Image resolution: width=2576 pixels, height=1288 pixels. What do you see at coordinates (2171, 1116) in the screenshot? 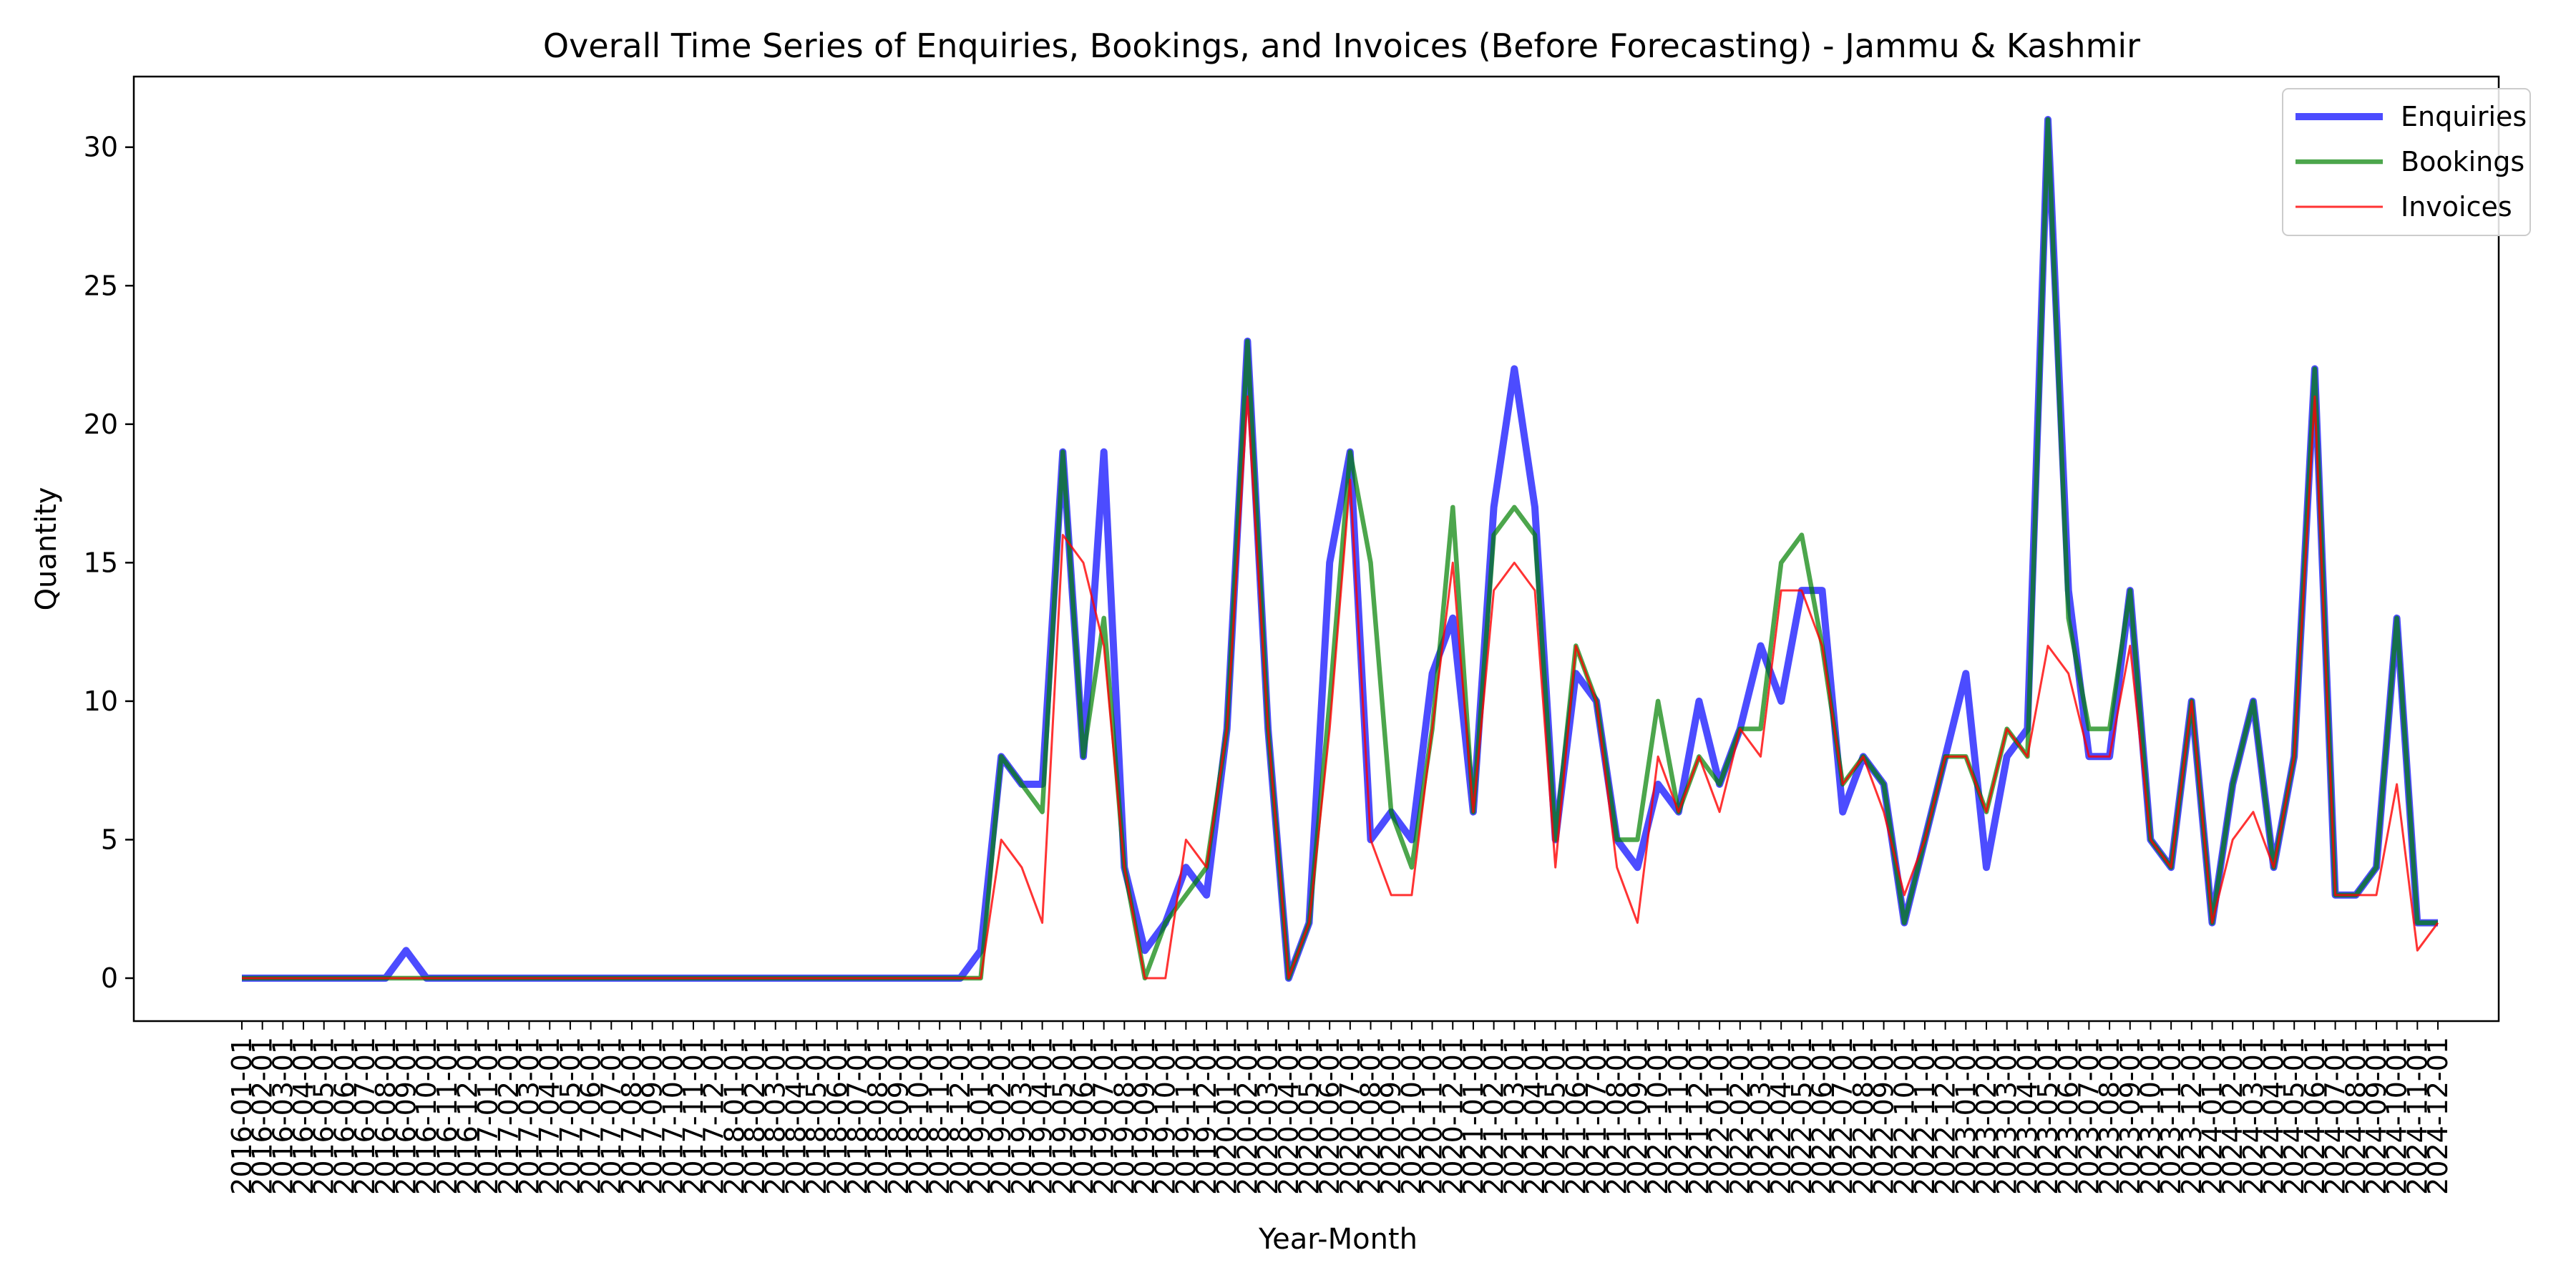
I see `x-tick-label: 2023-11-01` at bounding box center [2171, 1116].